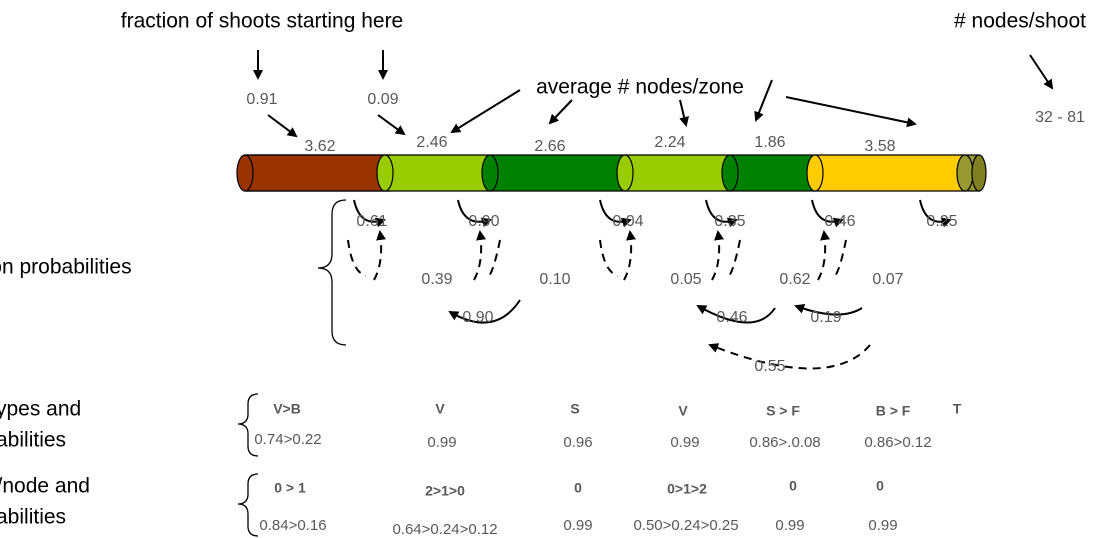 The height and width of the screenshot is (538, 1115). What do you see at coordinates (574, 409) in the screenshot?
I see `label: S` at bounding box center [574, 409].